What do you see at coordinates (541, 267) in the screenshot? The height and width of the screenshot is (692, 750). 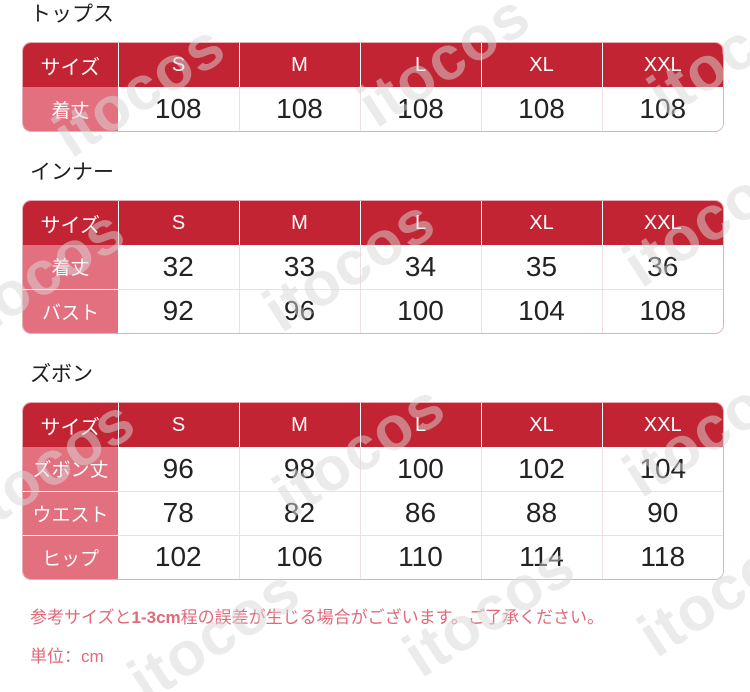 I see `size-value-cell: 35` at bounding box center [541, 267].